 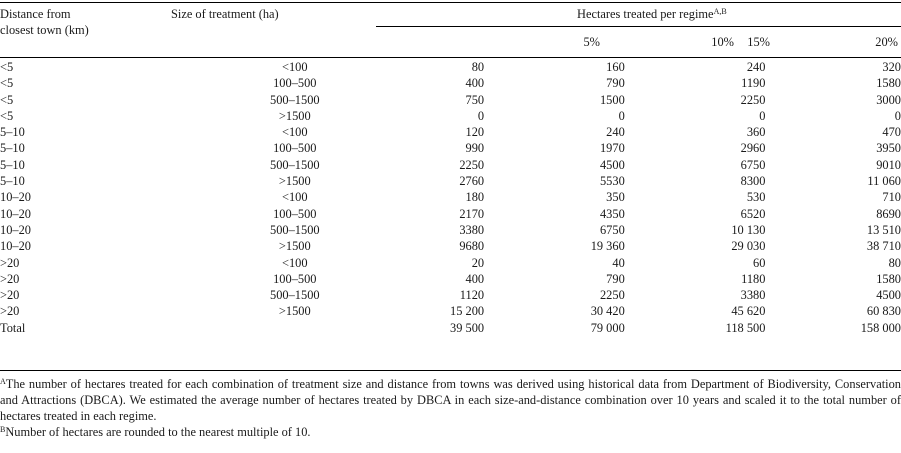 I want to click on table-row: 5–10 100–500 990 1970 2960 3950, so click(x=450, y=148).